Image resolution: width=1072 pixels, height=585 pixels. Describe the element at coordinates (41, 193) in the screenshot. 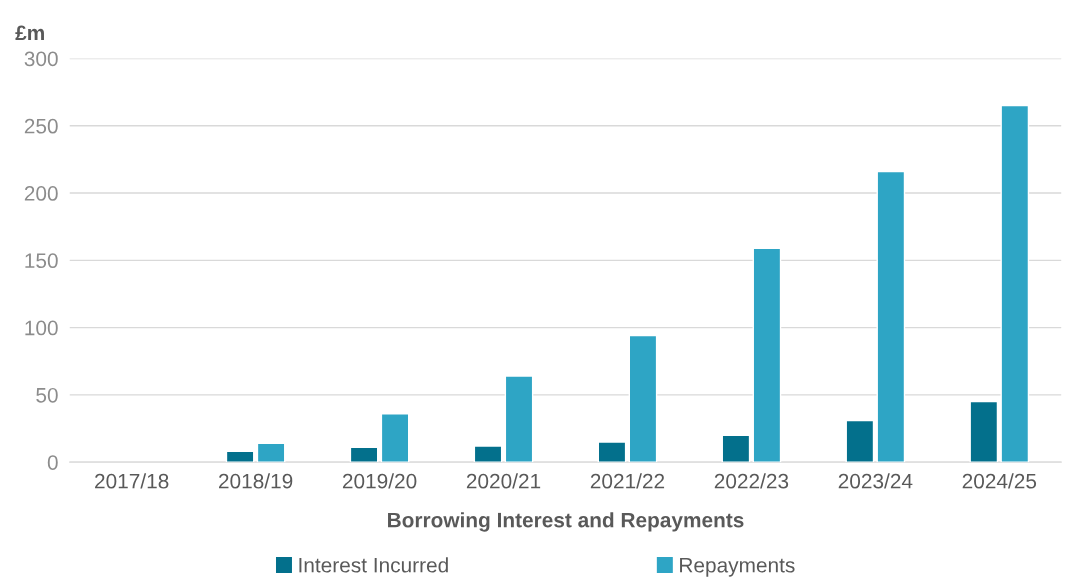

I see `y-tick-label: 200` at that location.